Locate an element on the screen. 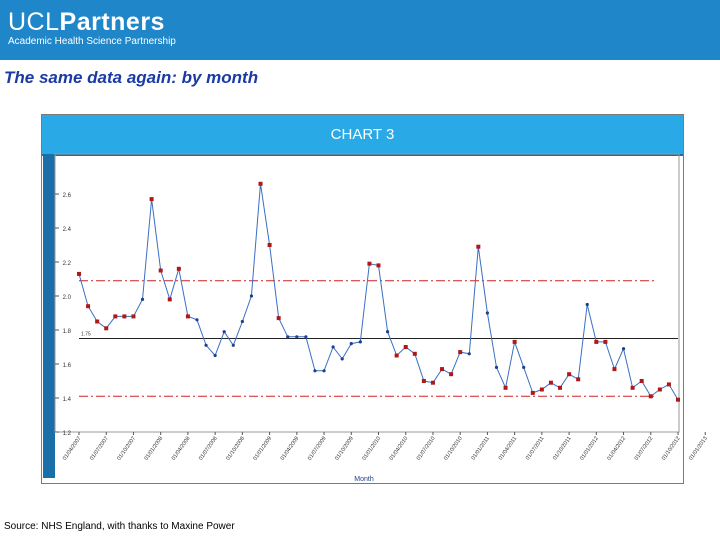 Image resolution: width=720 pixels, height=540 pixels. x-tick-label: 01/01/2011 is located at coordinates (481, 449).